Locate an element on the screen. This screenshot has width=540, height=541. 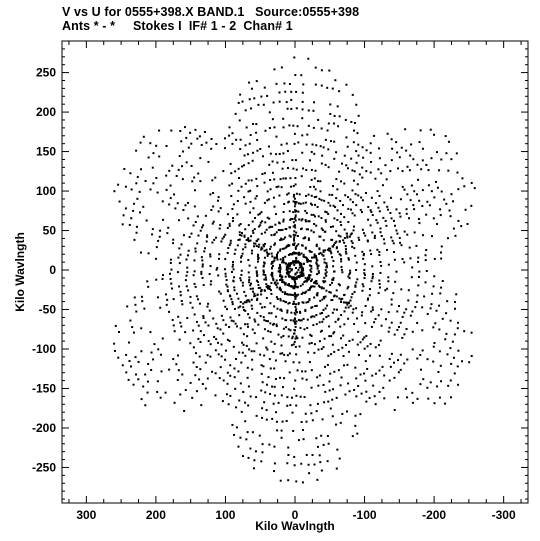
y-tick-label: -200 is located at coordinates (44, 428).